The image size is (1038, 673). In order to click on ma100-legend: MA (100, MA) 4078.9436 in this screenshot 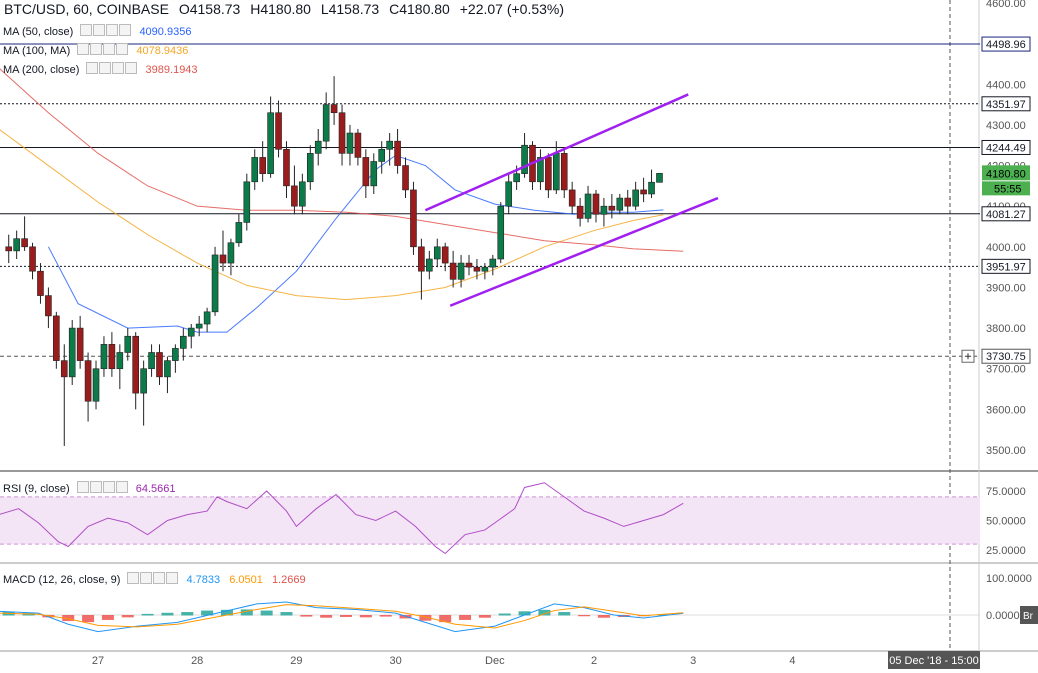, I will do `click(95, 50)`.